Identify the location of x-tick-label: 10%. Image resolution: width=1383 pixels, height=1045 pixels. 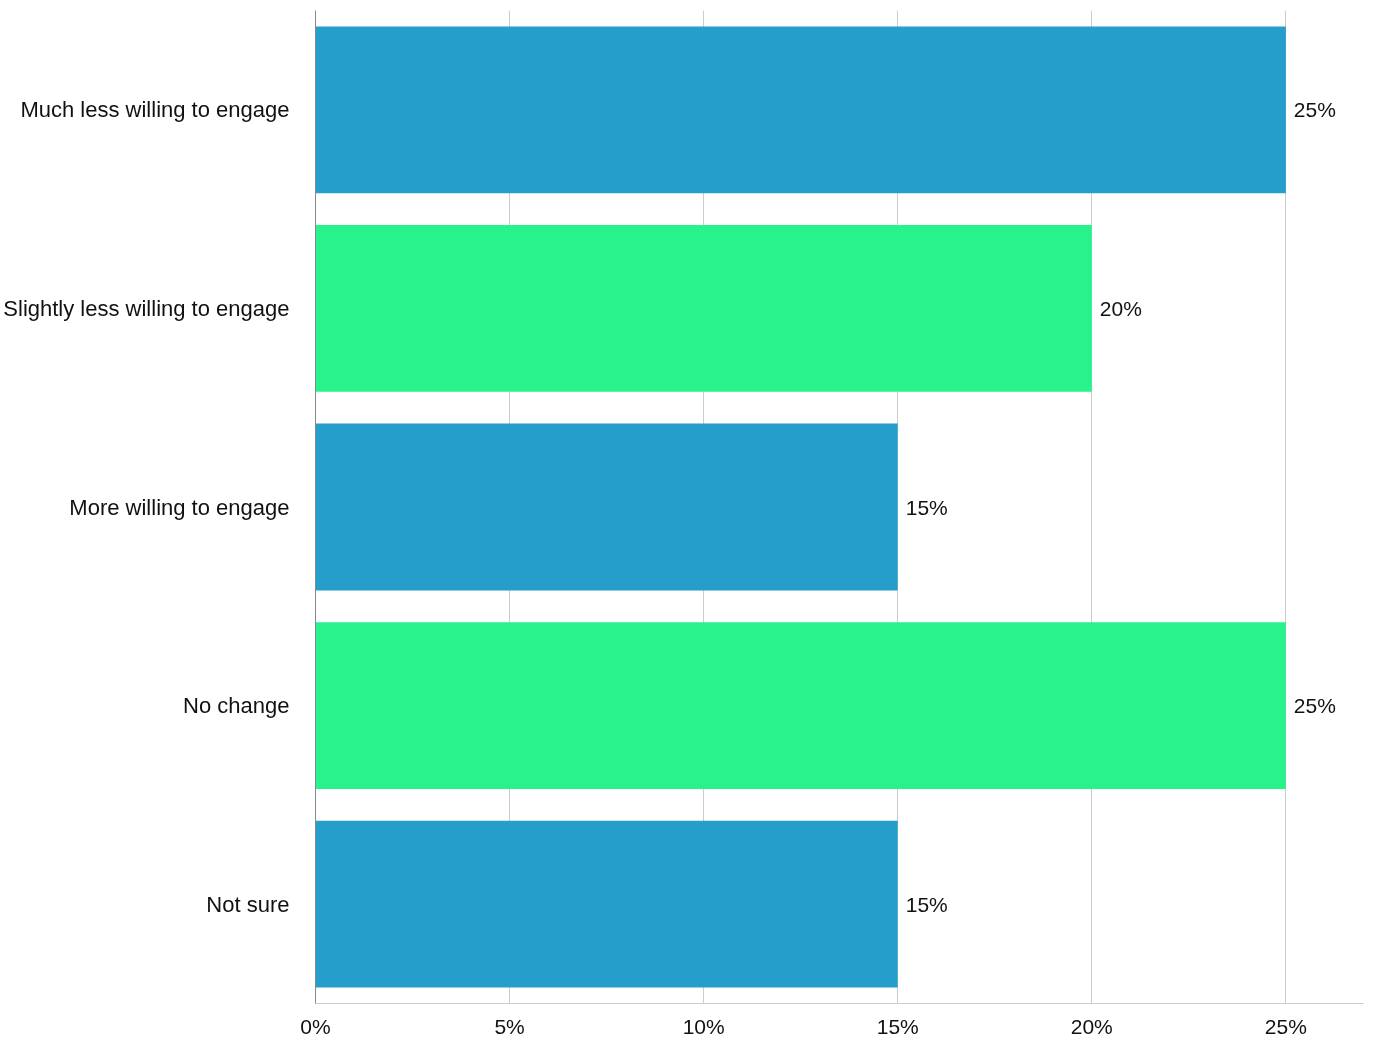
(703, 1026).